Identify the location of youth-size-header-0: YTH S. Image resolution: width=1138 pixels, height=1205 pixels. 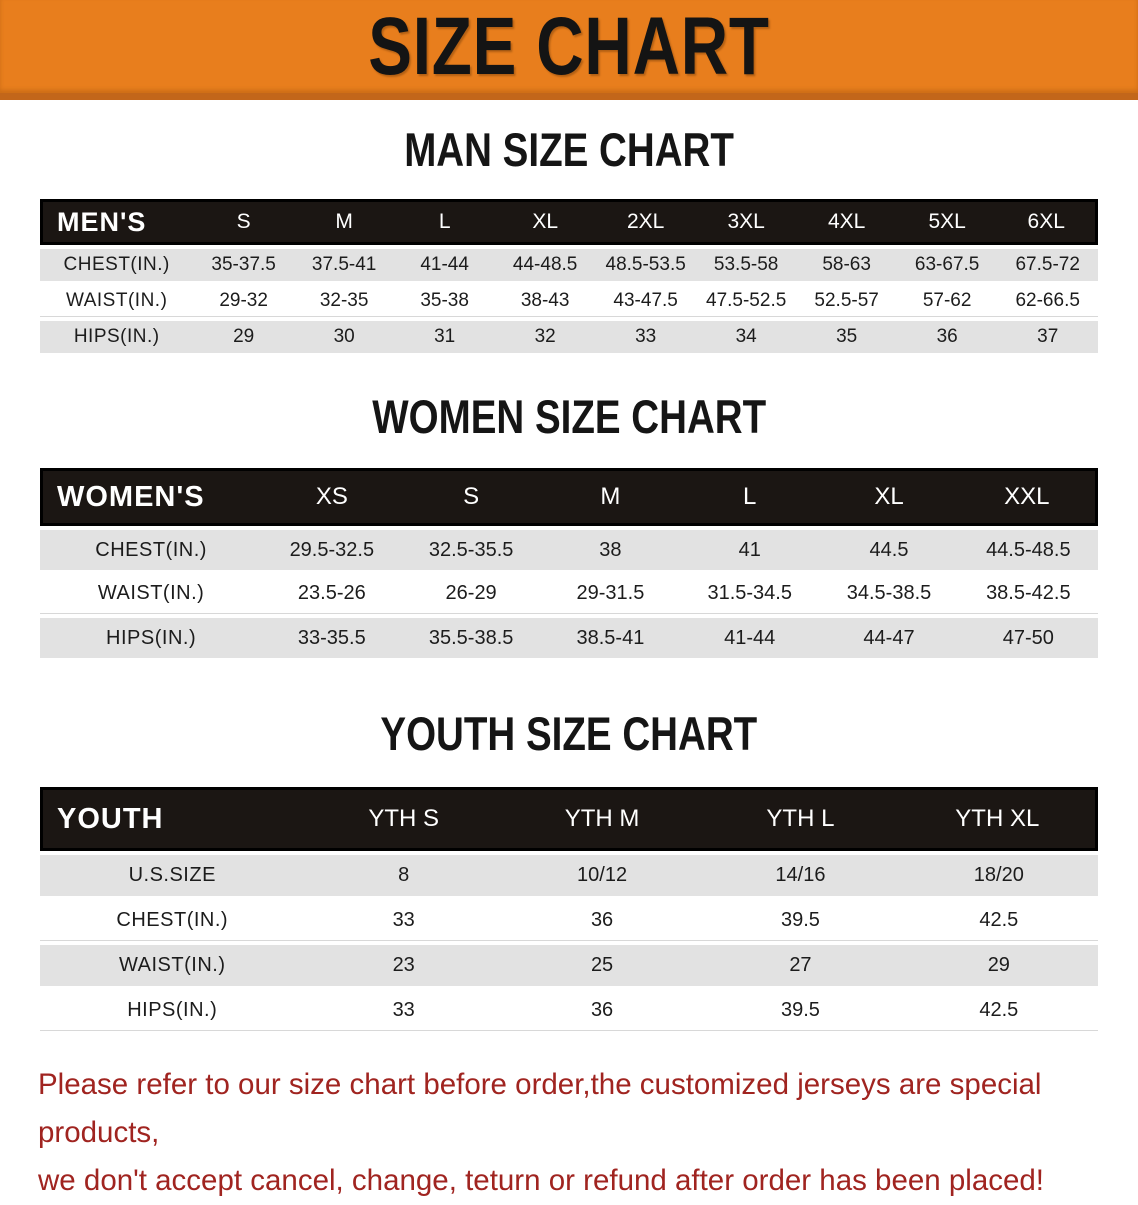
(403, 819).